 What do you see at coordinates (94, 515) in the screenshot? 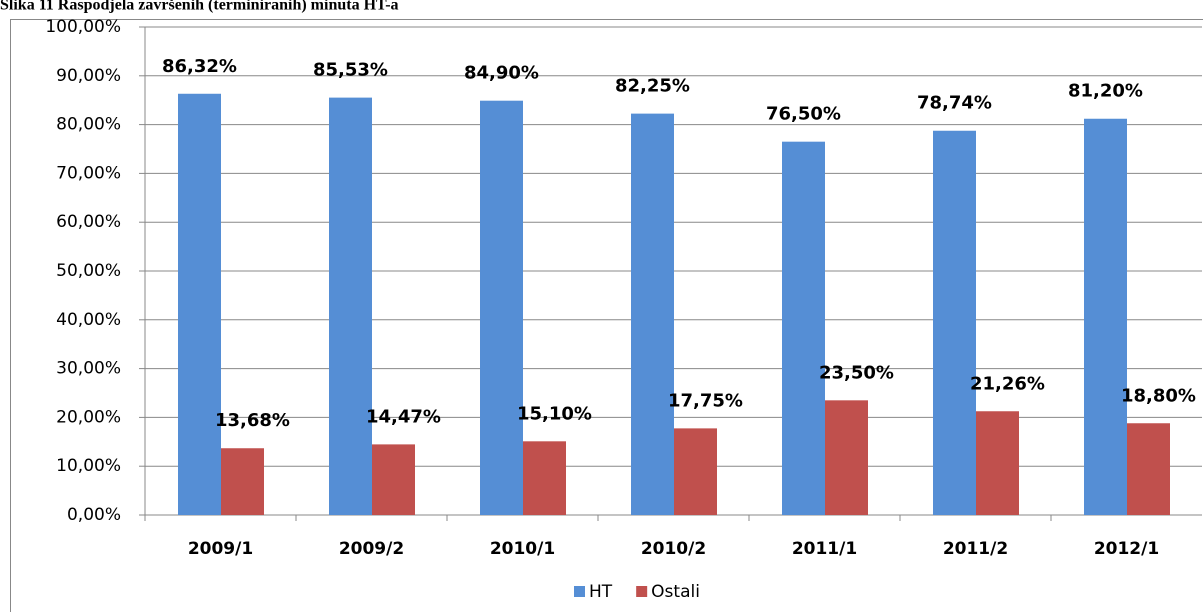
I see `y-tick-label: 0,00%` at bounding box center [94, 515].